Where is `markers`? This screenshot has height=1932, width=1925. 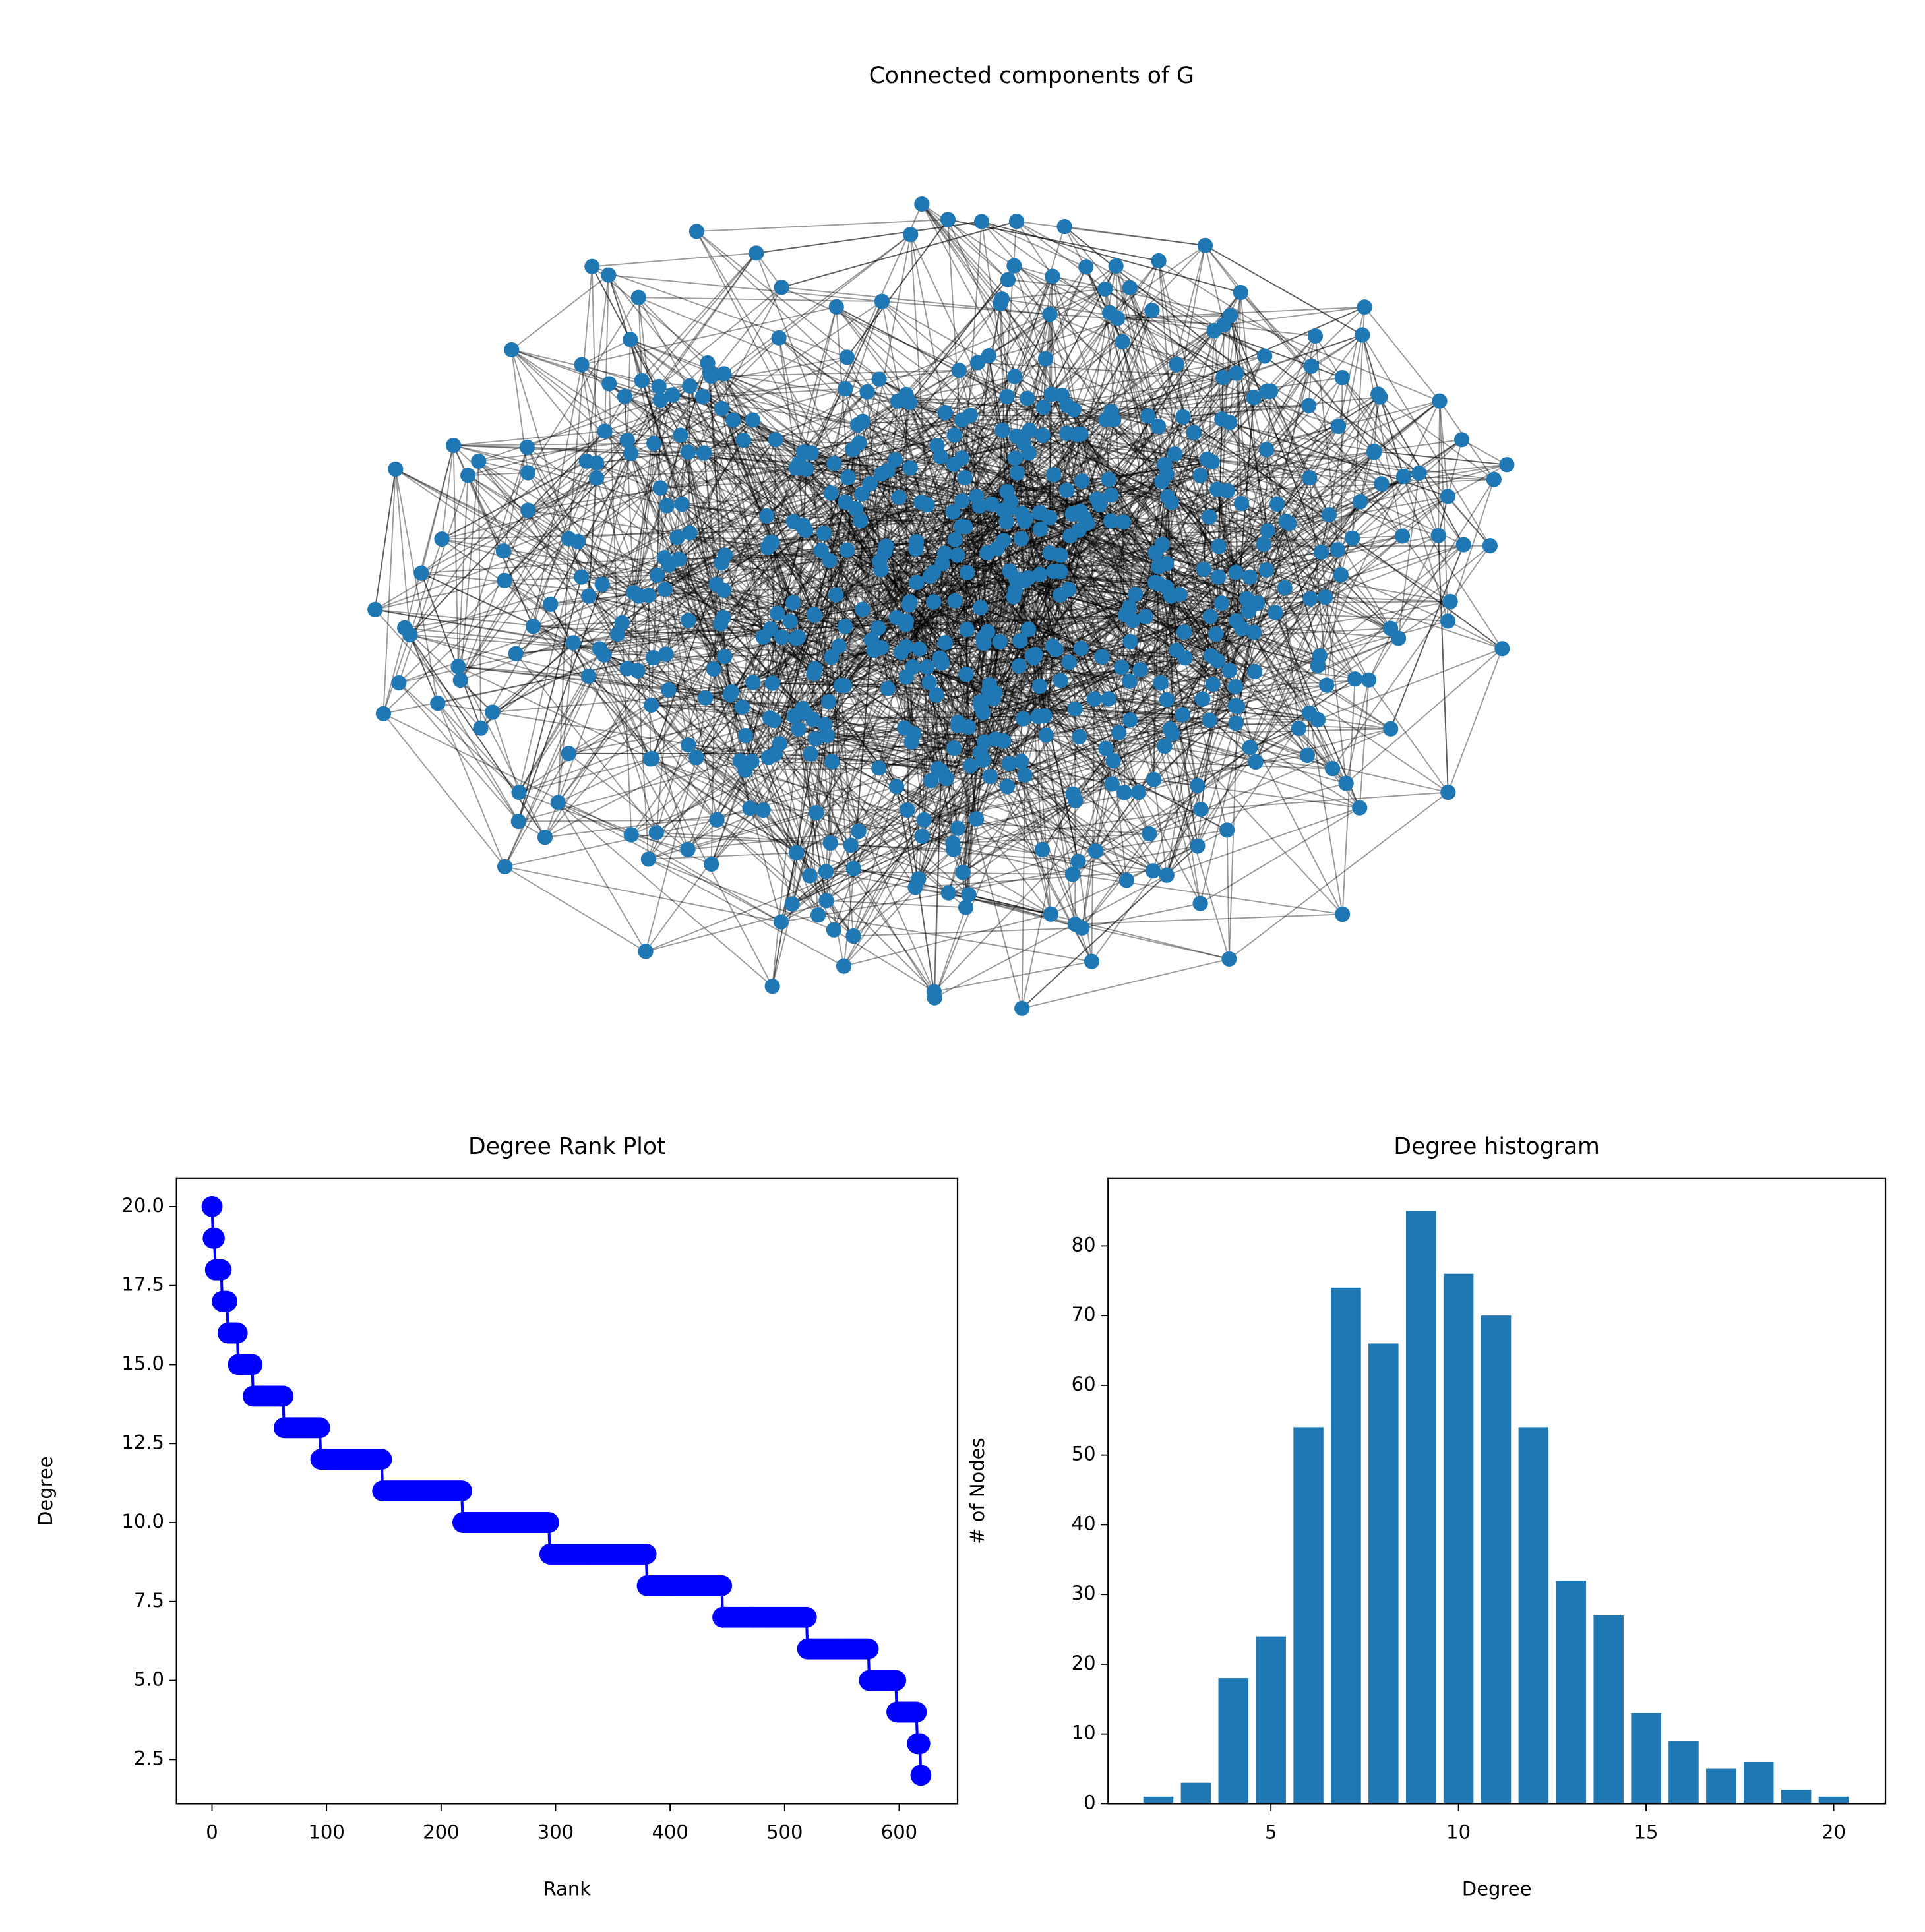
markers is located at coordinates (566, 1491).